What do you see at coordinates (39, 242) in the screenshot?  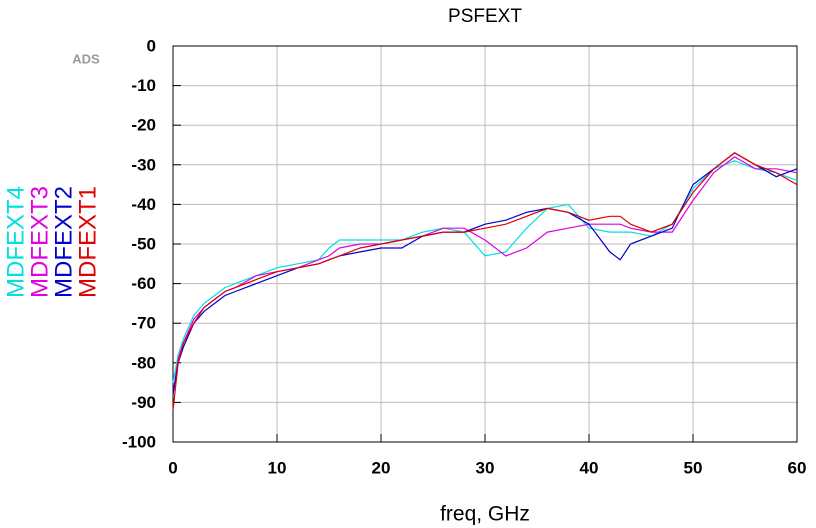 I see `legend-entry: MDFEXT3` at bounding box center [39, 242].